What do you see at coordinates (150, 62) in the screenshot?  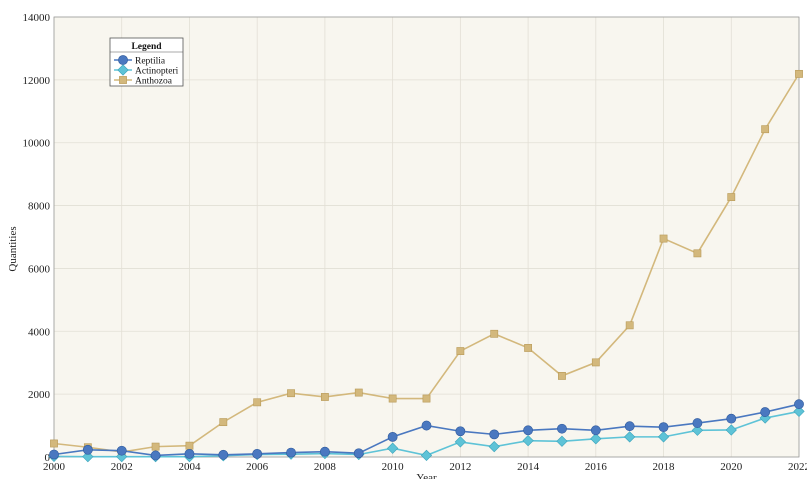 I see `legend-entry-label: Reptilia` at bounding box center [150, 62].